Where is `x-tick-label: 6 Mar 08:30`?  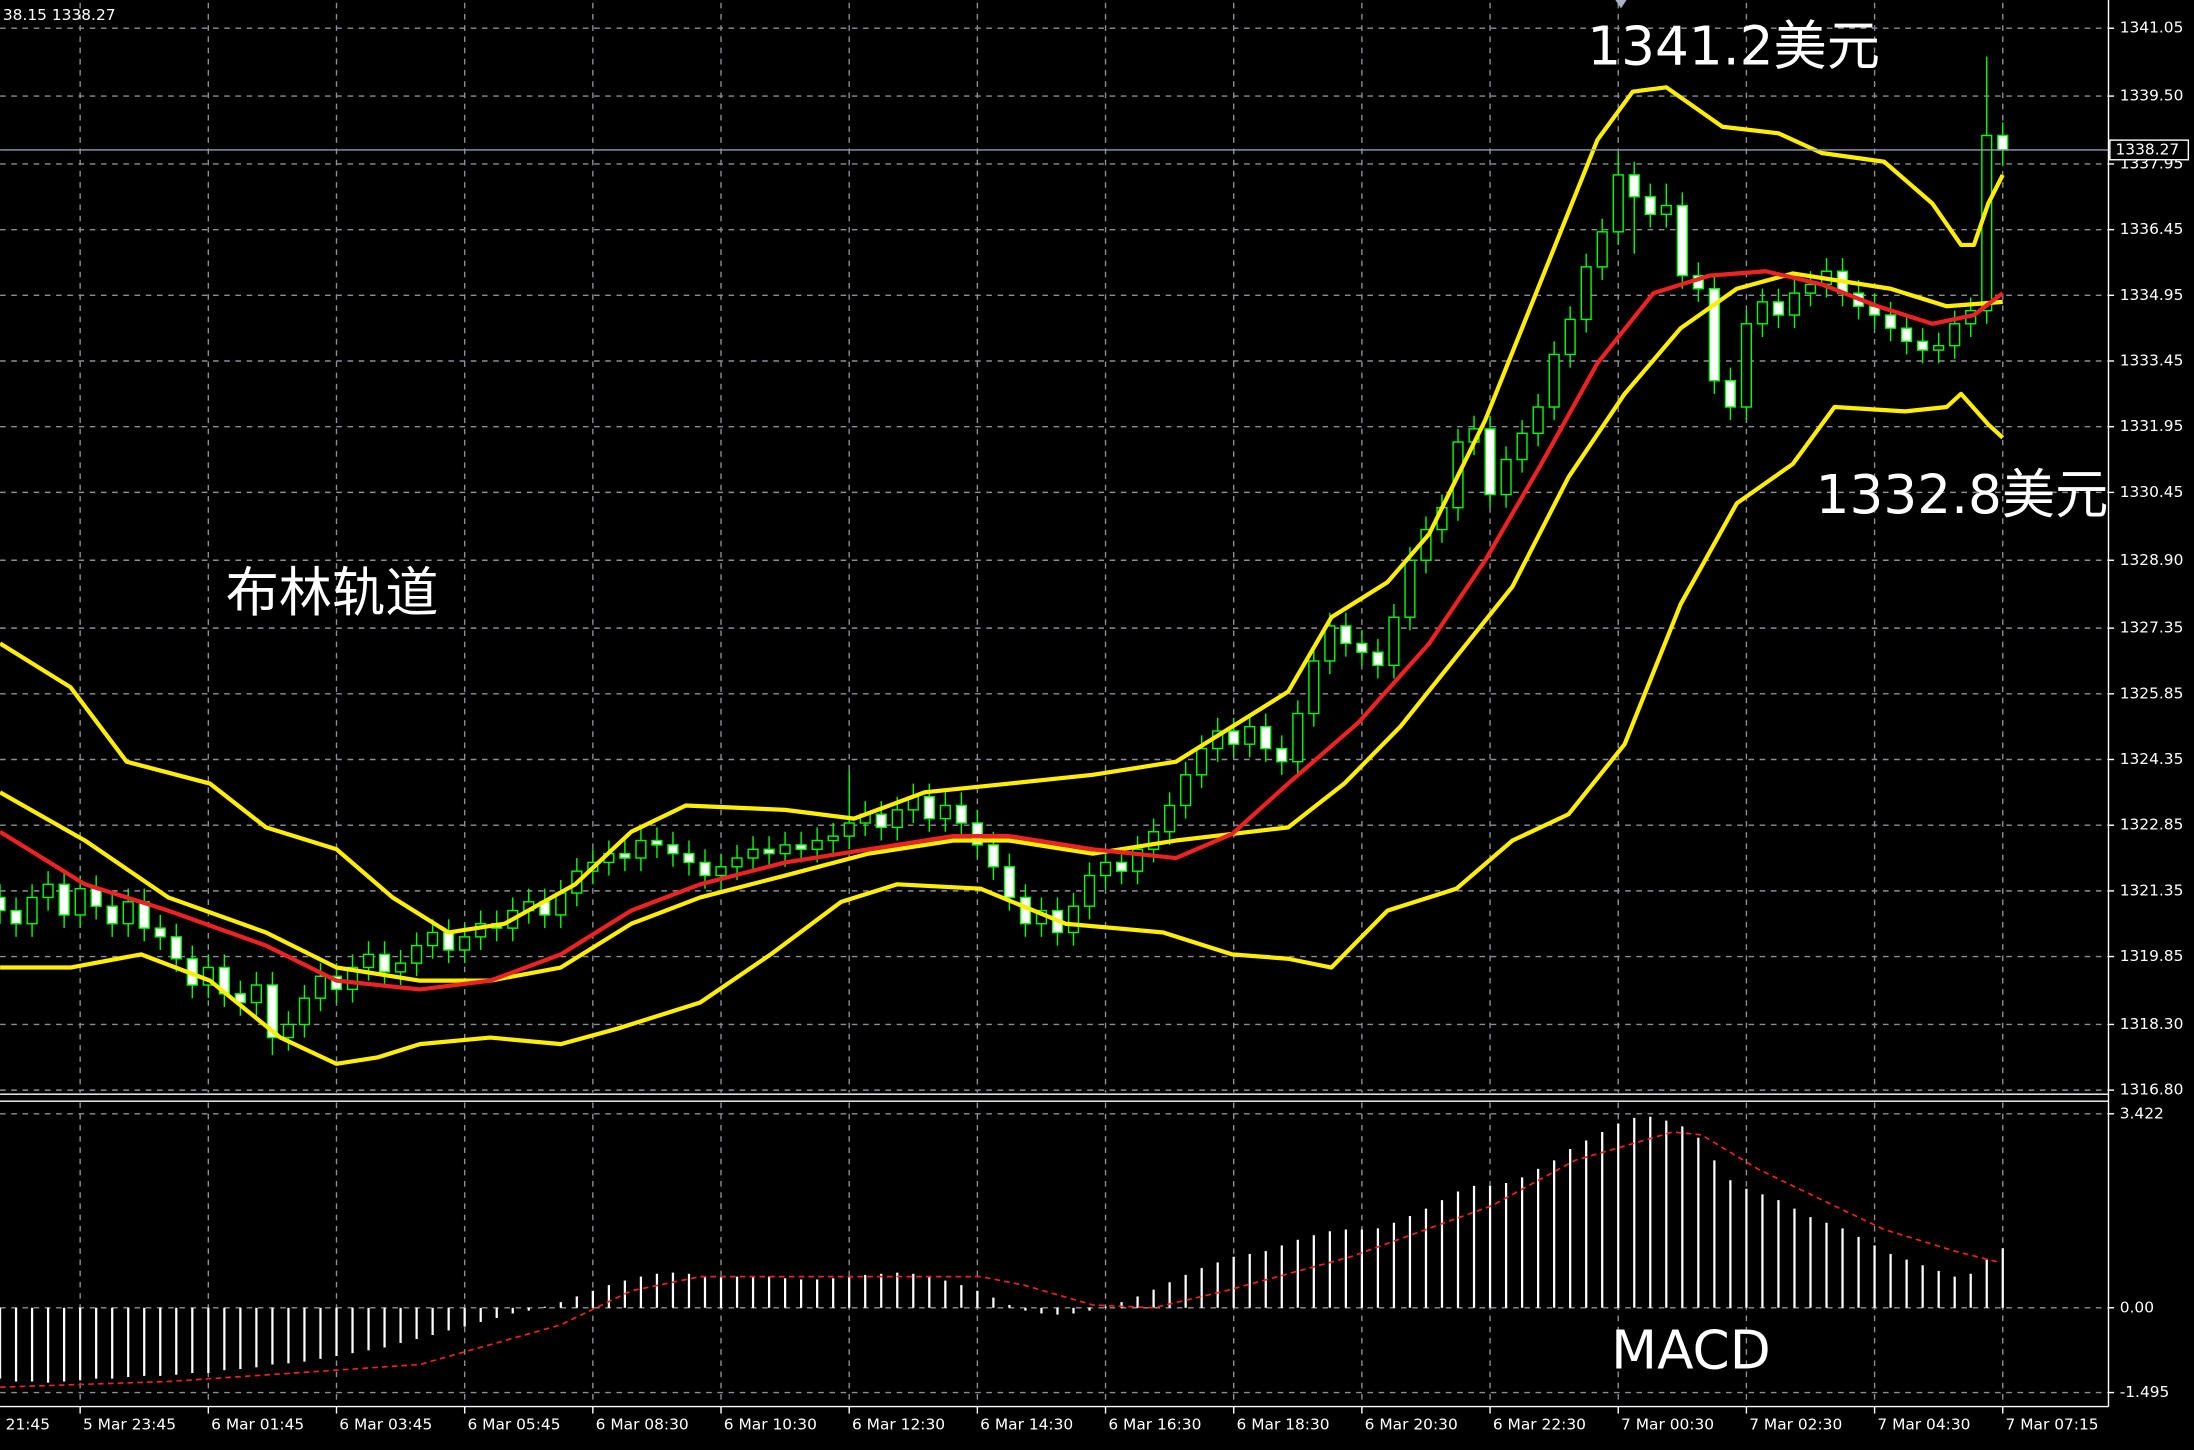 x-tick-label: 6 Mar 08:30 is located at coordinates (642, 1424).